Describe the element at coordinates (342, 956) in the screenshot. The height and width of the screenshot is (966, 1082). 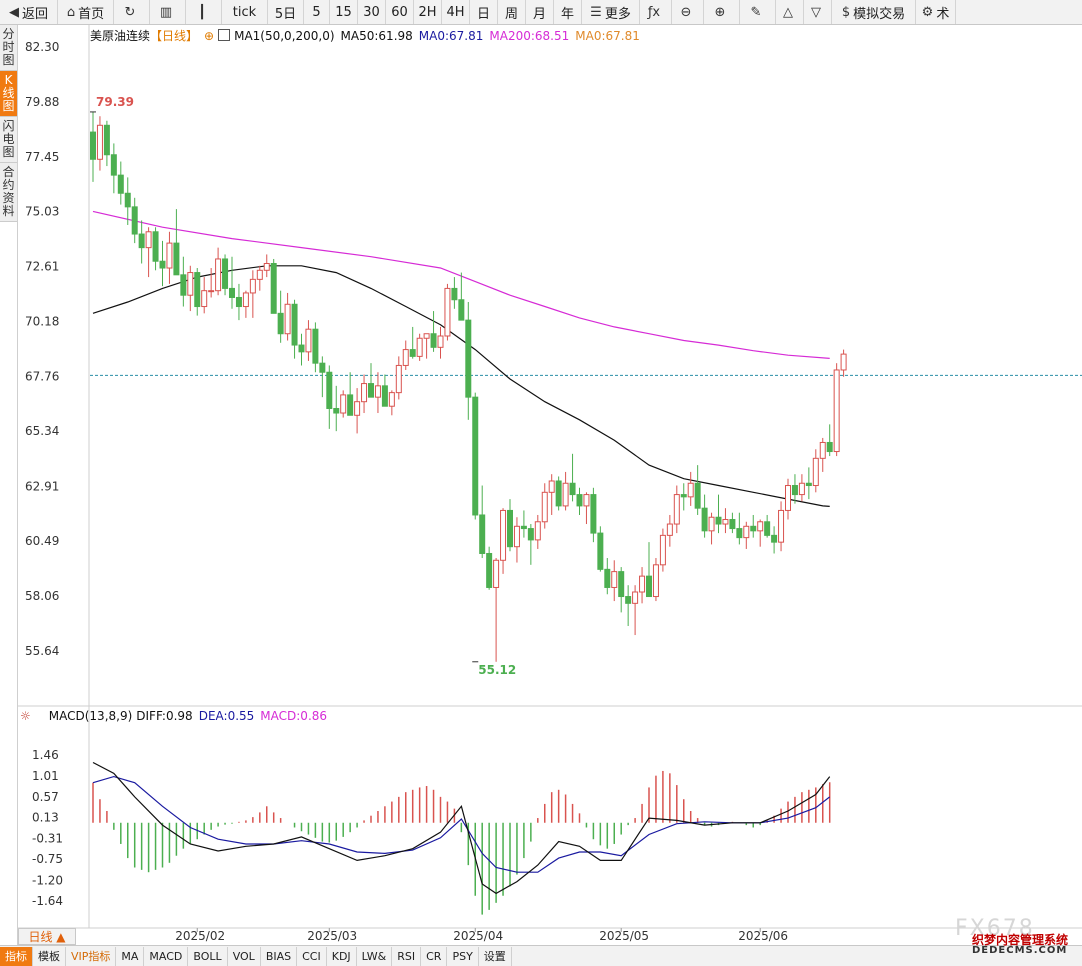
I see `indicator-tab-9: KDJ` at that location.